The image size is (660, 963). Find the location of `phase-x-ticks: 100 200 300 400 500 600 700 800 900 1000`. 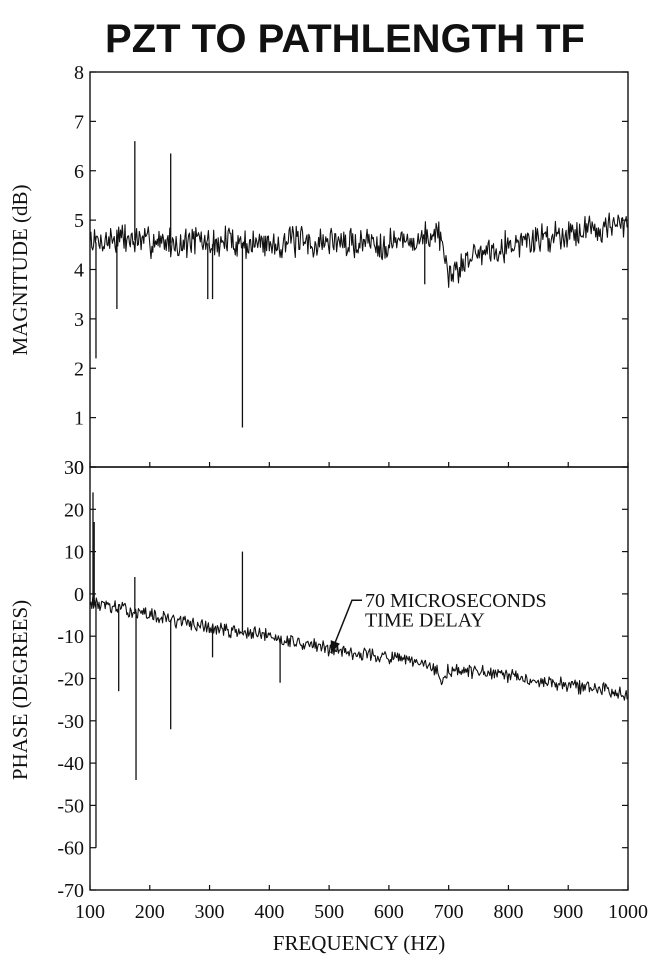

phase-x-ticks: 100 200 300 400 500 600 700 800 900 1000 is located at coordinates (361, 912).